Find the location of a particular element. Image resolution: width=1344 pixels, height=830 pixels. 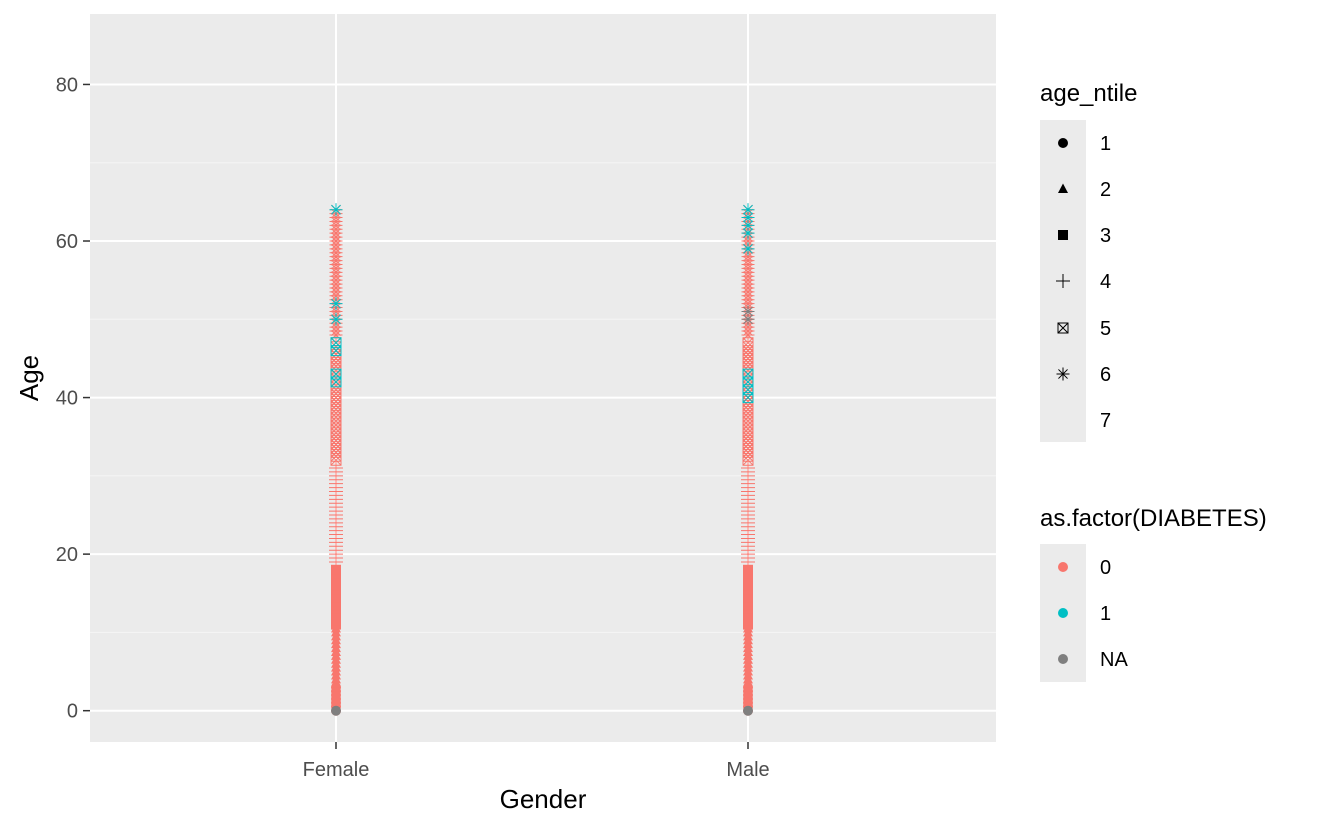

y-tick-label: 80 is located at coordinates (67, 85).